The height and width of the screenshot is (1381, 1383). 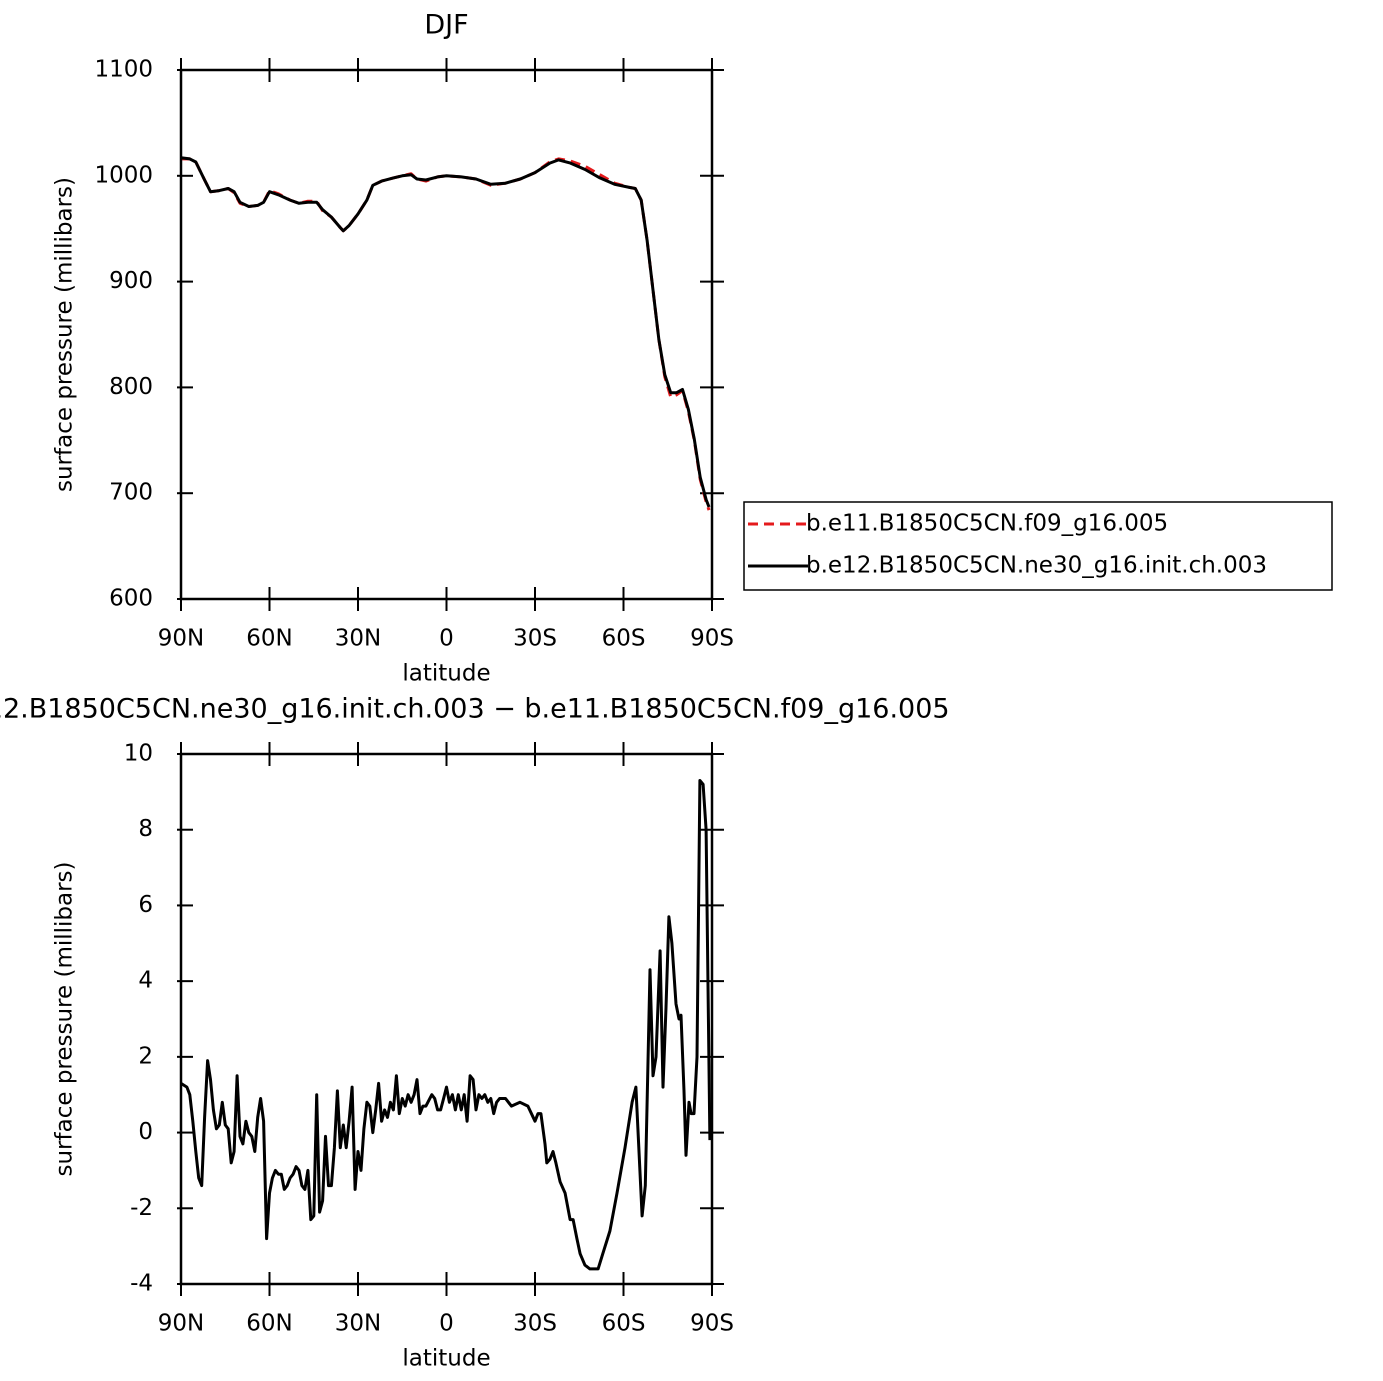 What do you see at coordinates (123, 175) in the screenshot?
I see `y-tick-label: 1000` at bounding box center [123, 175].